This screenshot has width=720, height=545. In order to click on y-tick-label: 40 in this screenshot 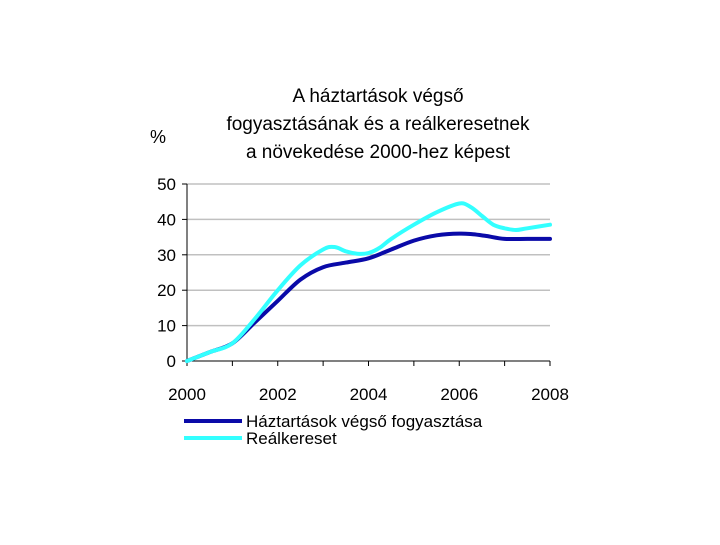, I will do `click(166, 219)`.